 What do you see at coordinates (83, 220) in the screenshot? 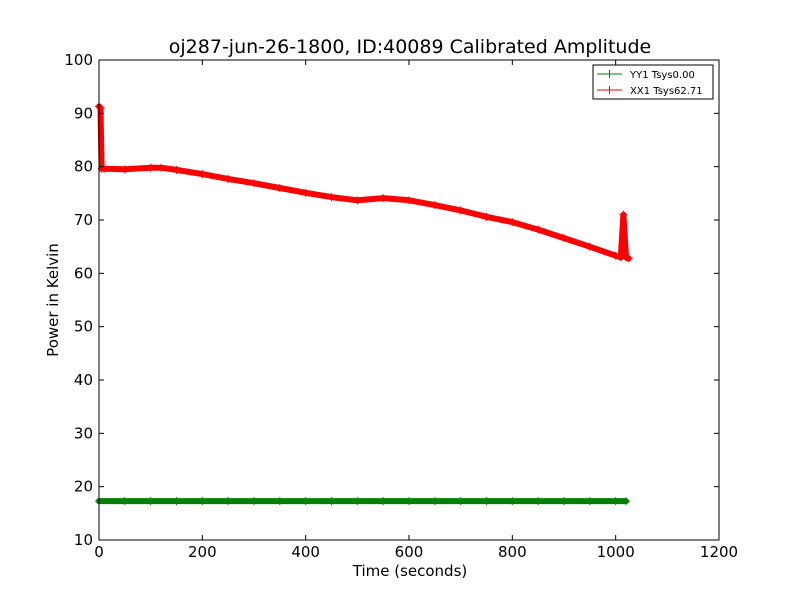
I see `y-tick-label: 70` at bounding box center [83, 220].